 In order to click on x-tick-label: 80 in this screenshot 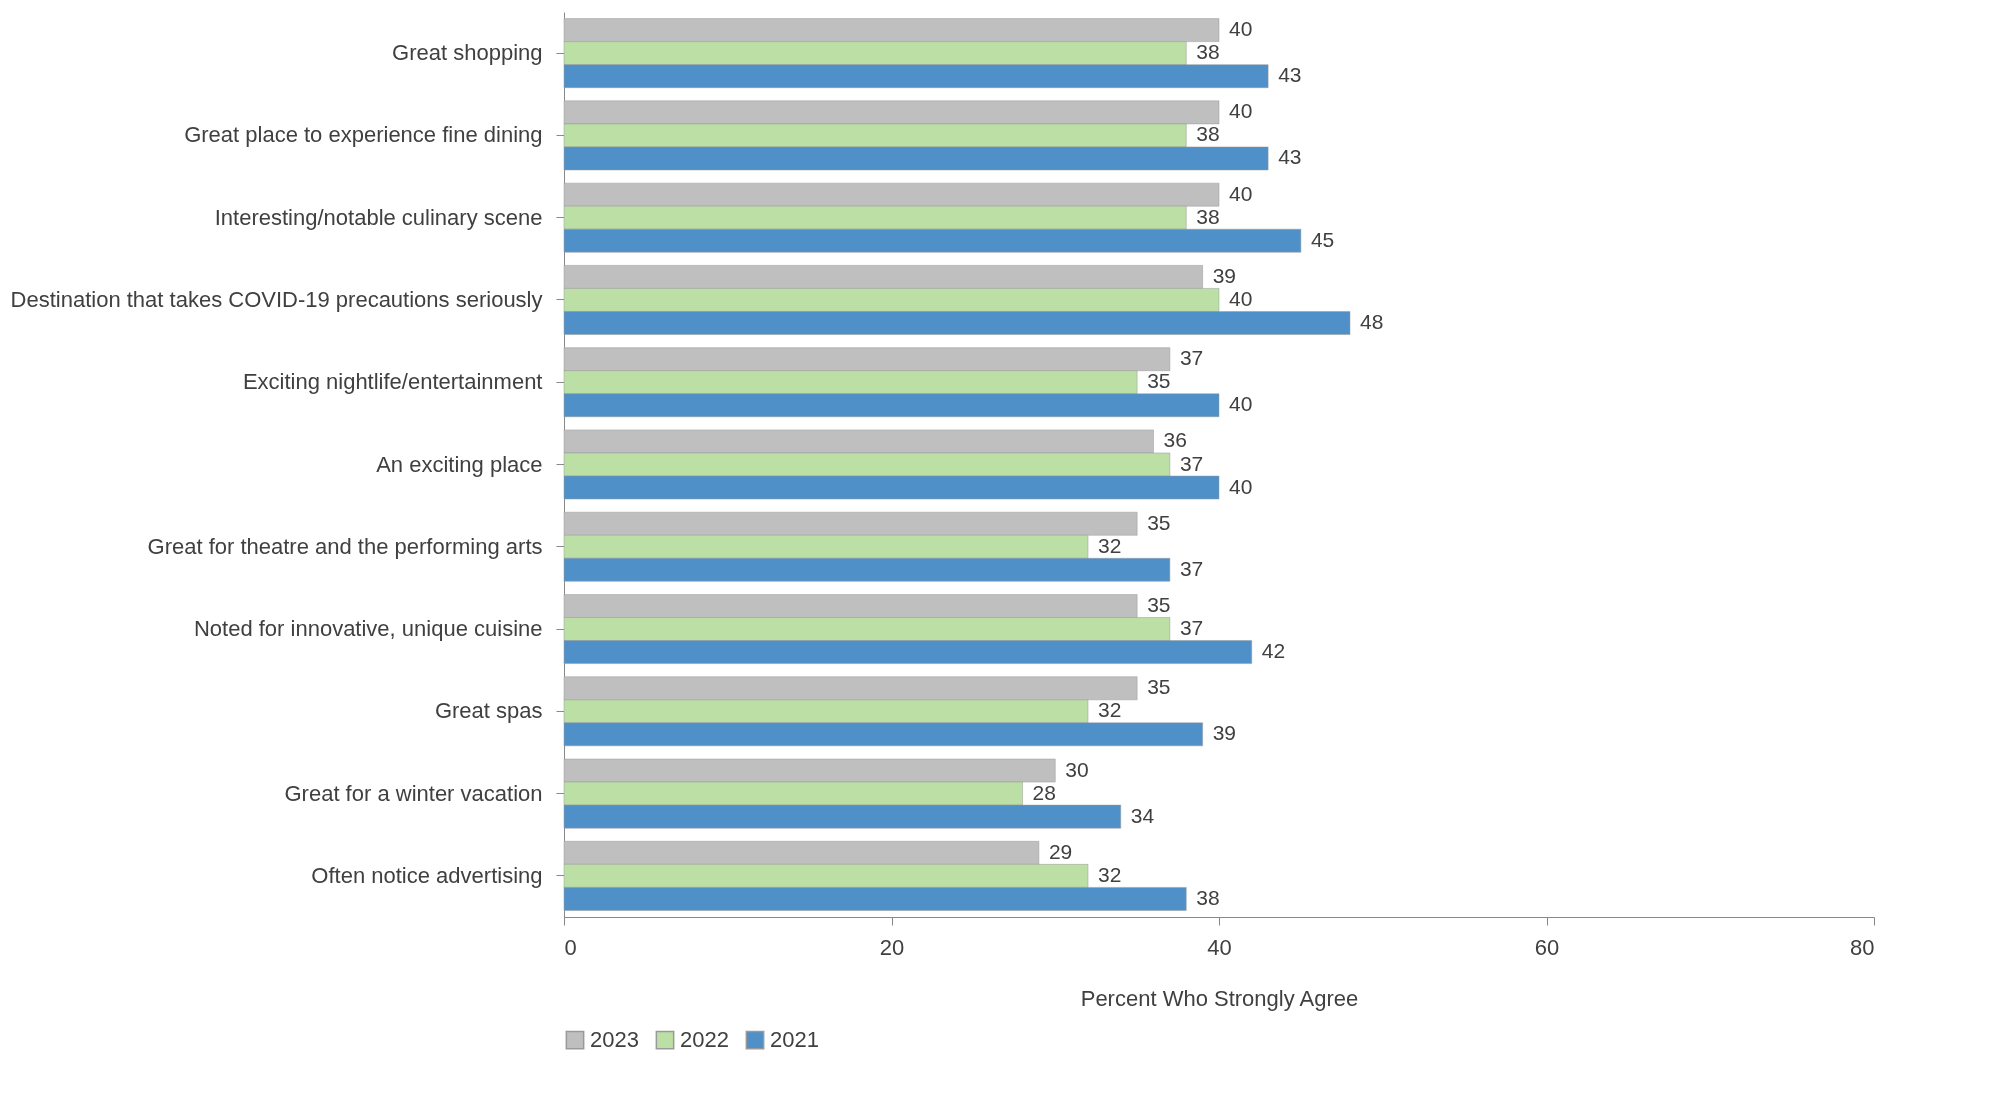, I will do `click(1862, 947)`.